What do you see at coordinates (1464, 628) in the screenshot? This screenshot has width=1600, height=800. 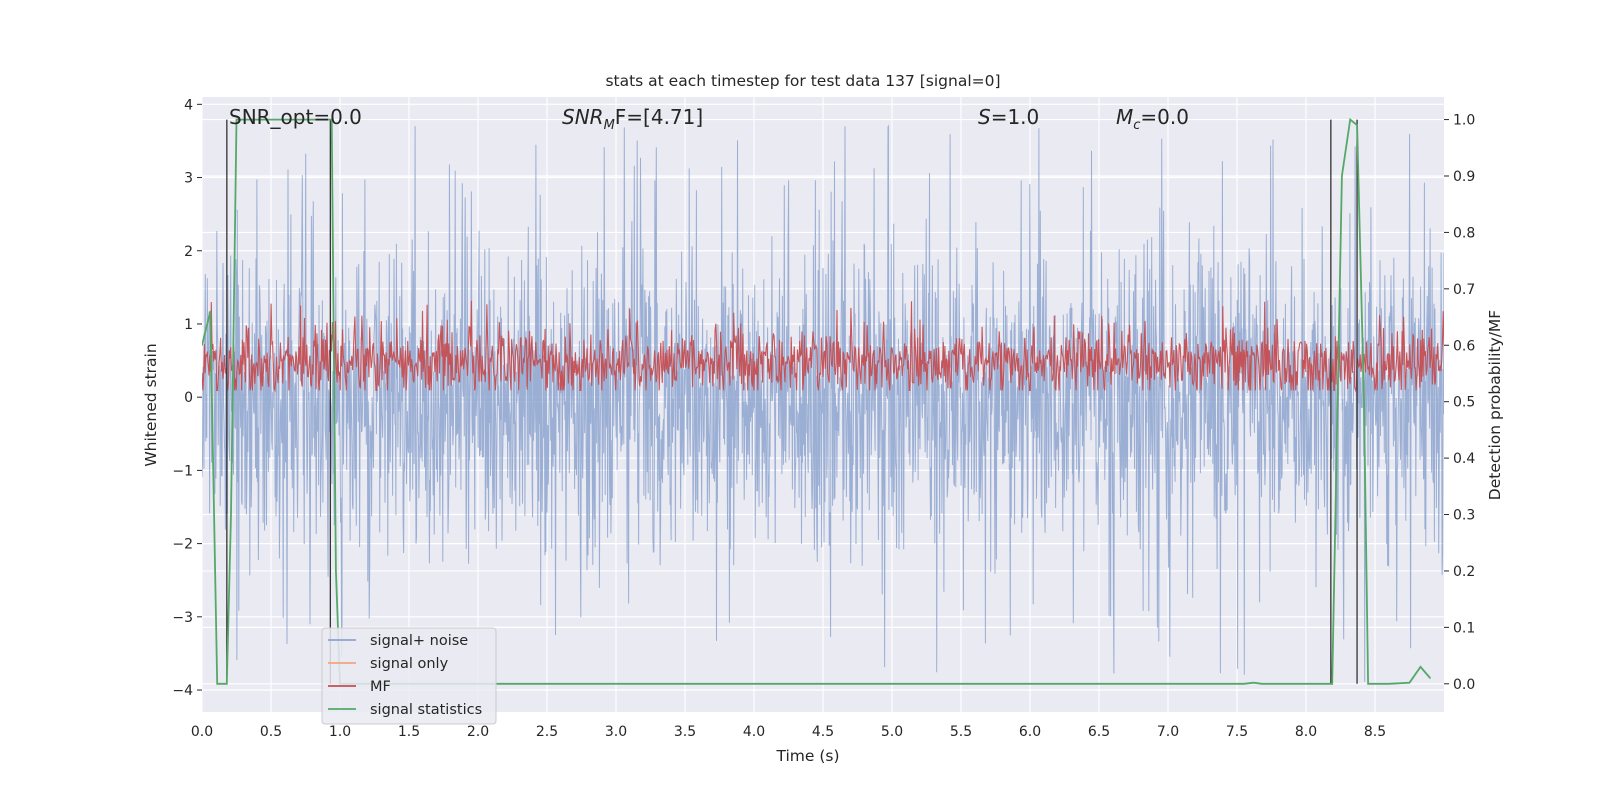 I see `y2-tick-label: 0.1` at bounding box center [1464, 628].